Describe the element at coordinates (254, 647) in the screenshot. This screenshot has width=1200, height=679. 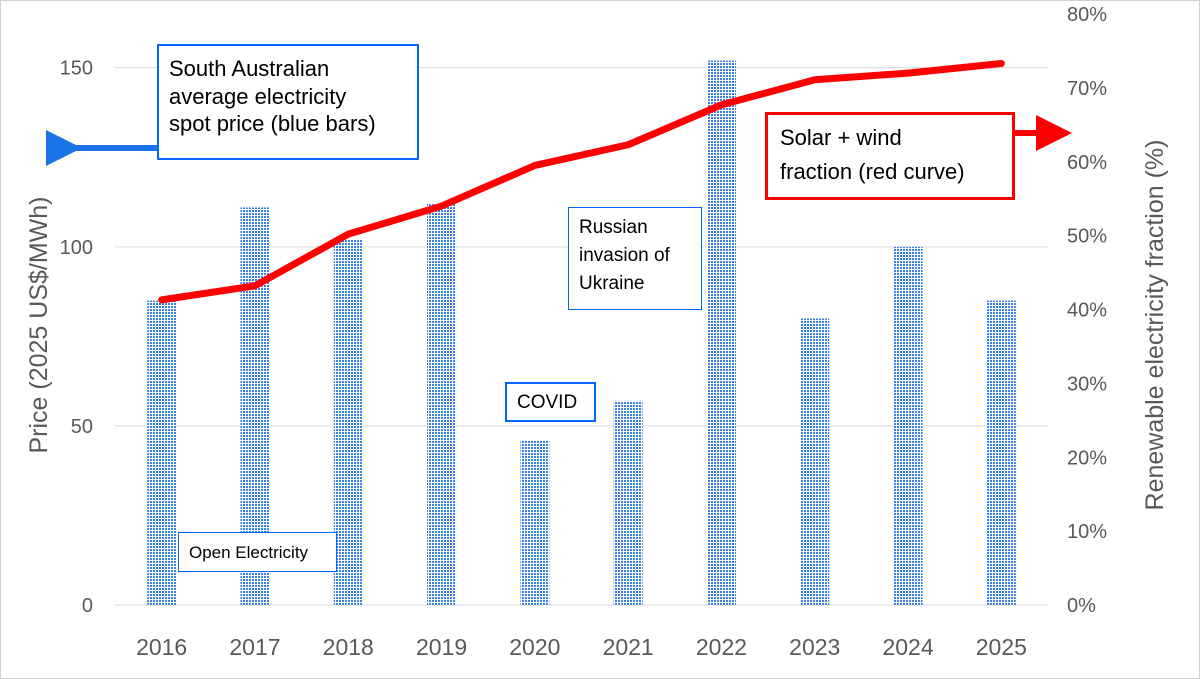
I see `x-tick-label: 2017` at that location.